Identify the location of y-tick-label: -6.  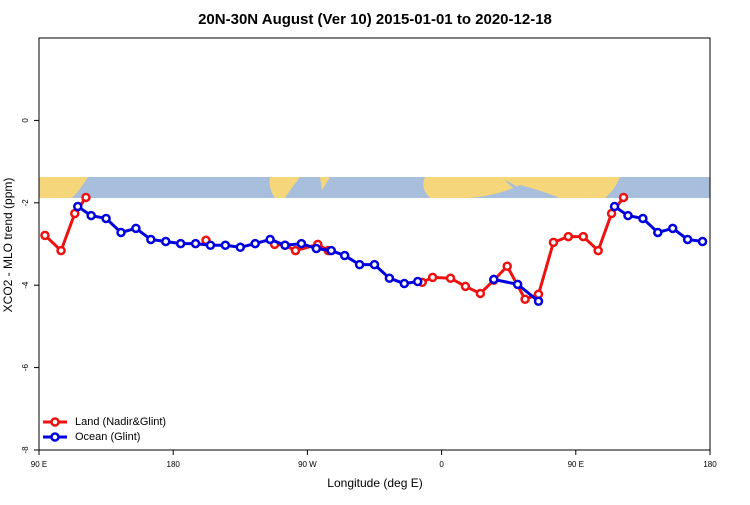
(25, 367).